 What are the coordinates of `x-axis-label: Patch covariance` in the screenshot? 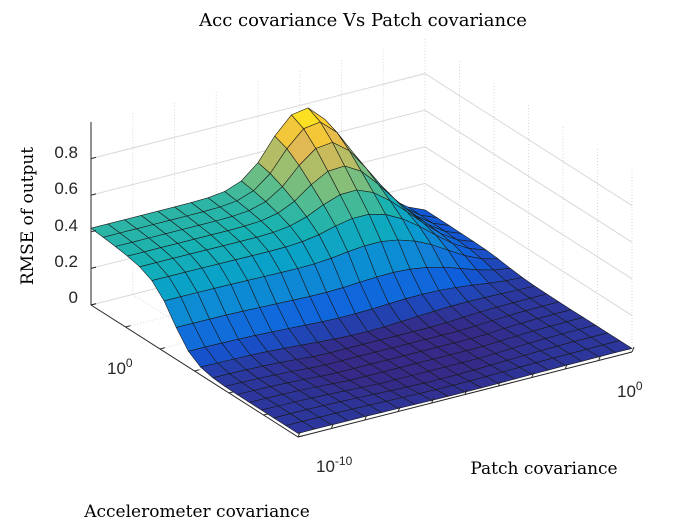 It's located at (543, 469).